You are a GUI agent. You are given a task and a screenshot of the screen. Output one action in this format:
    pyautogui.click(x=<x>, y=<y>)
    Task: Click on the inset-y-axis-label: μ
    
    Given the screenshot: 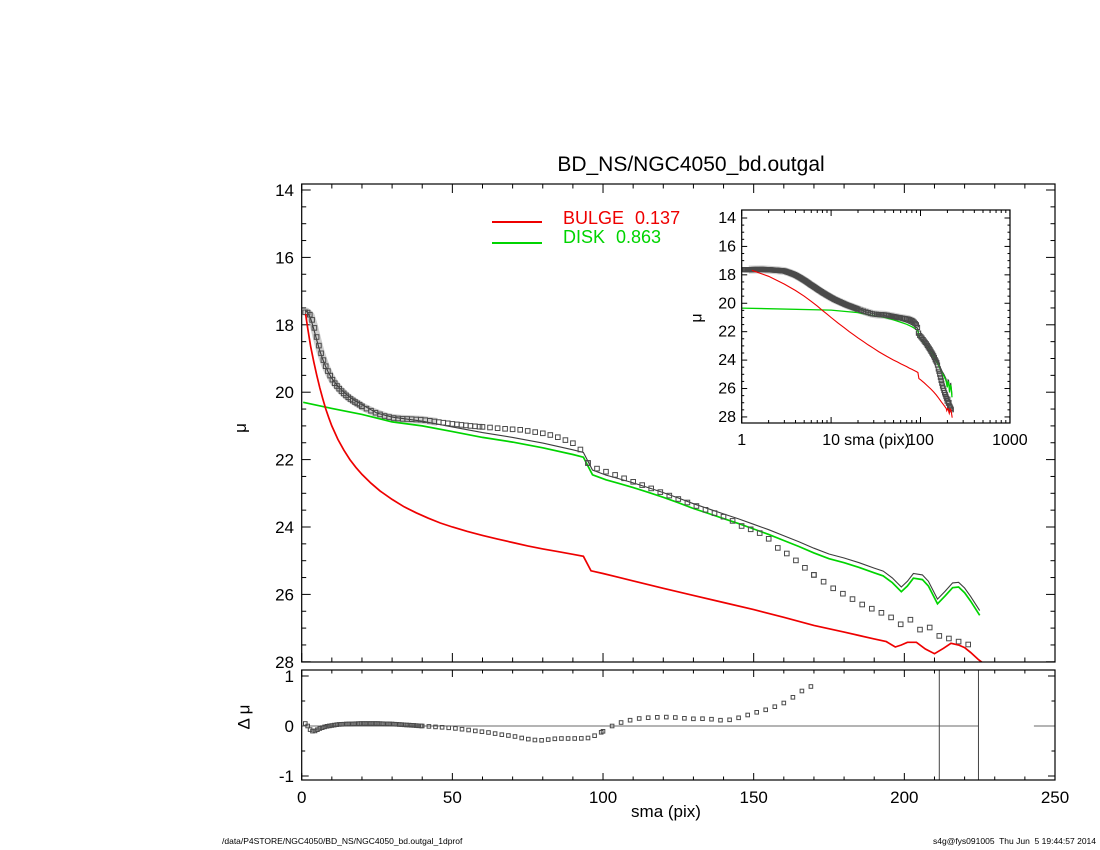 What is the action you would take?
    pyautogui.click(x=697, y=318)
    